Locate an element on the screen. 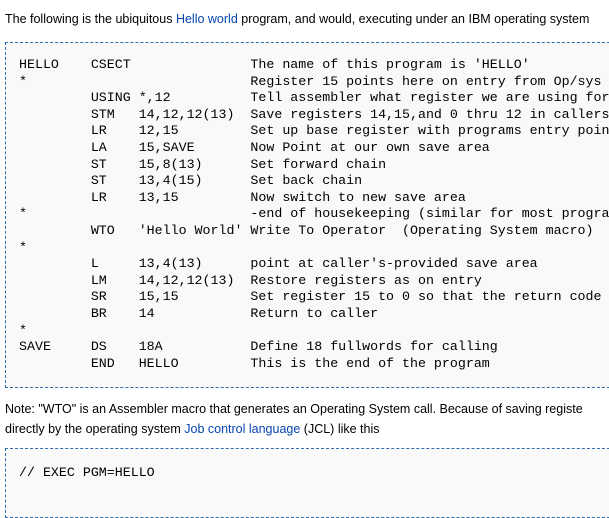 The height and width of the screenshot is (518, 609). code-line: ST 15,8(13) Set forward chain is located at coordinates (203, 164).